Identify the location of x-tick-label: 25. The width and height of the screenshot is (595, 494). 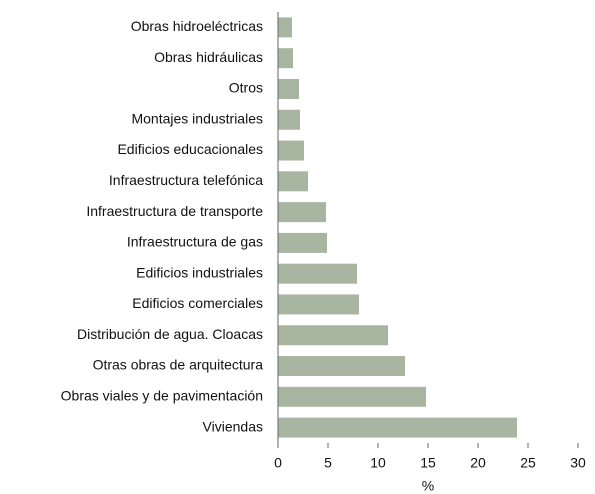
(528, 463).